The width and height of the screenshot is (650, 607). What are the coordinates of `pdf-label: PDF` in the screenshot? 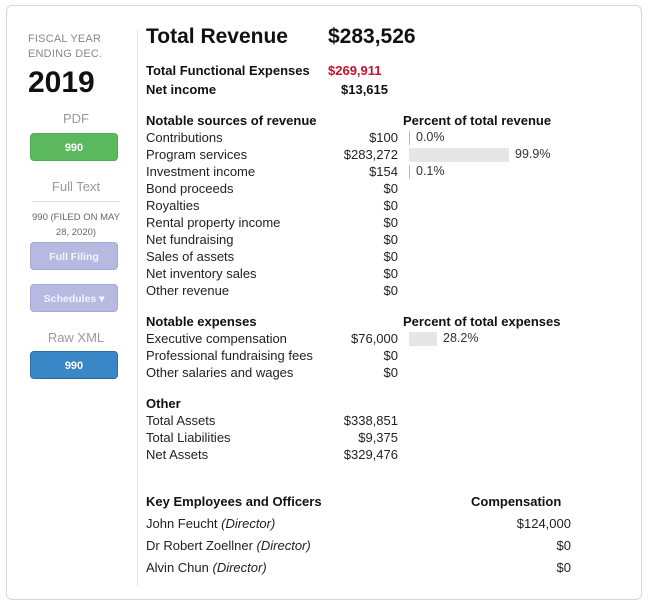 It's located at (76, 118).